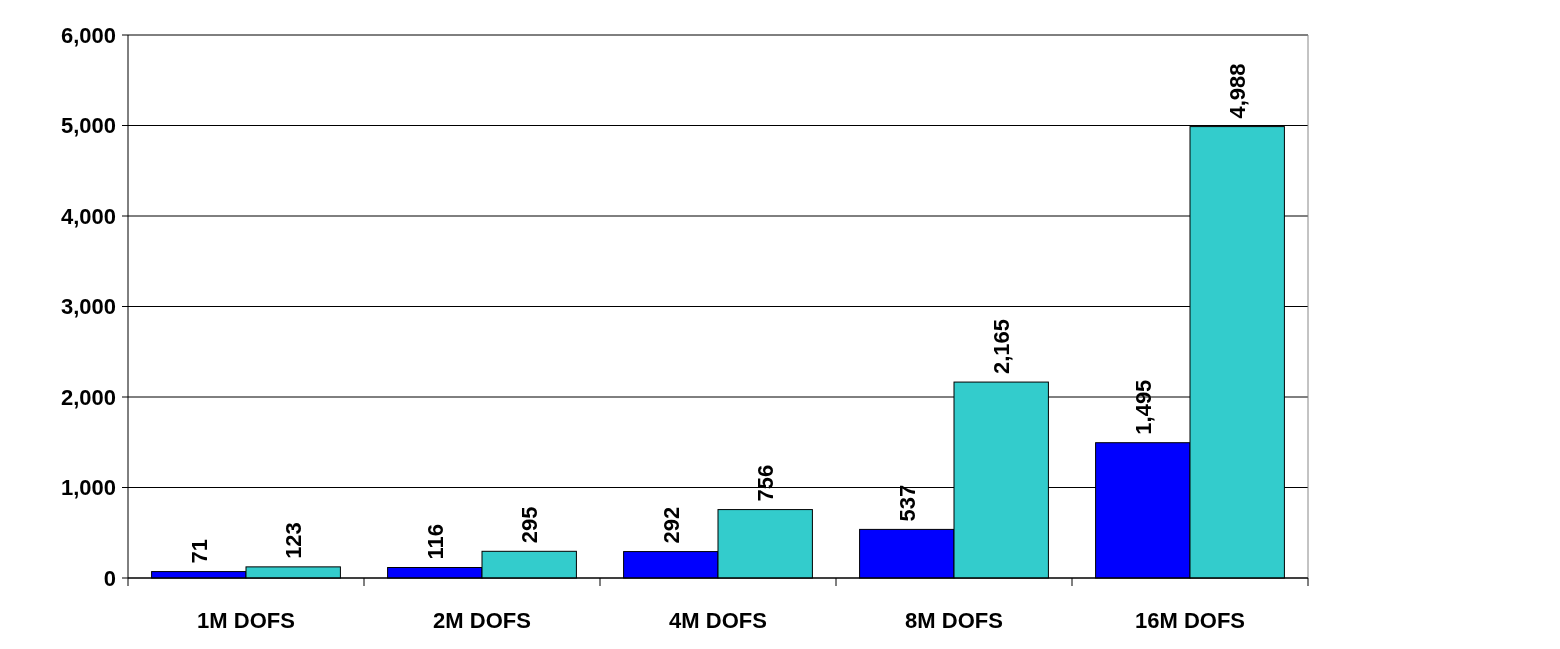 Image resolution: width=1560 pixels, height=649 pixels. Describe the element at coordinates (435, 542) in the screenshot. I see `data-label: 116` at that location.